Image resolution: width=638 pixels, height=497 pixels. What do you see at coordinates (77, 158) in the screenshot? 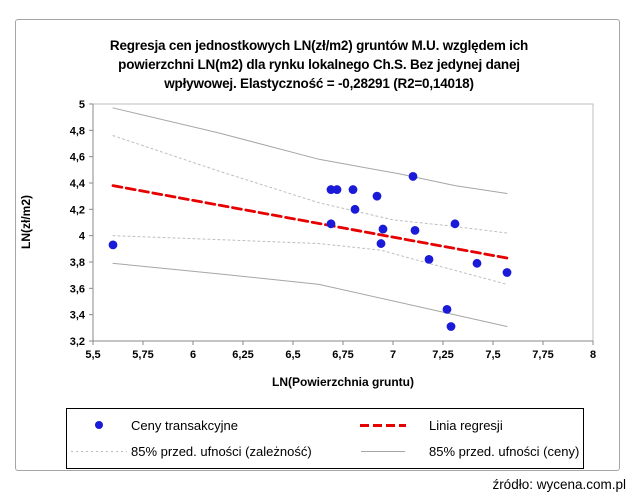
I see `y-tick-label: 4,6` at bounding box center [77, 158].